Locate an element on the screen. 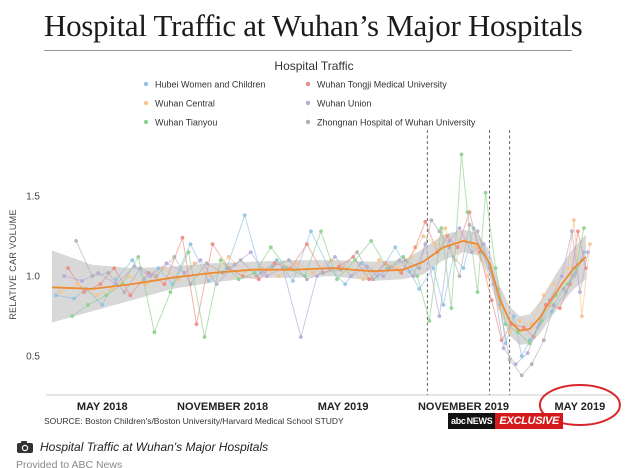  y-axis-label: RELATIVE CAR VOLUME is located at coordinates (13, 264).